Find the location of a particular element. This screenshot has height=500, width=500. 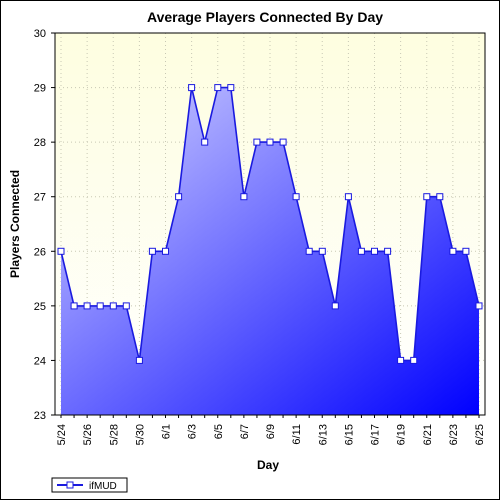

legend-marker-swatch is located at coordinates (70, 485).